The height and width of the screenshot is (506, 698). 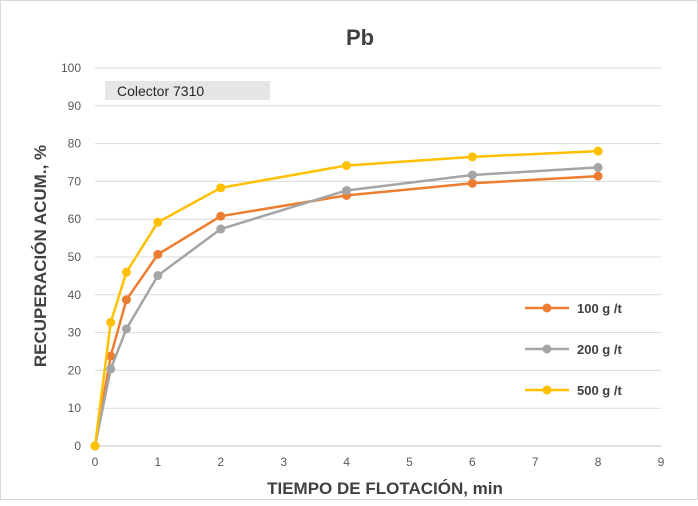 I want to click on y-tick-label: 0, so click(x=77, y=446).